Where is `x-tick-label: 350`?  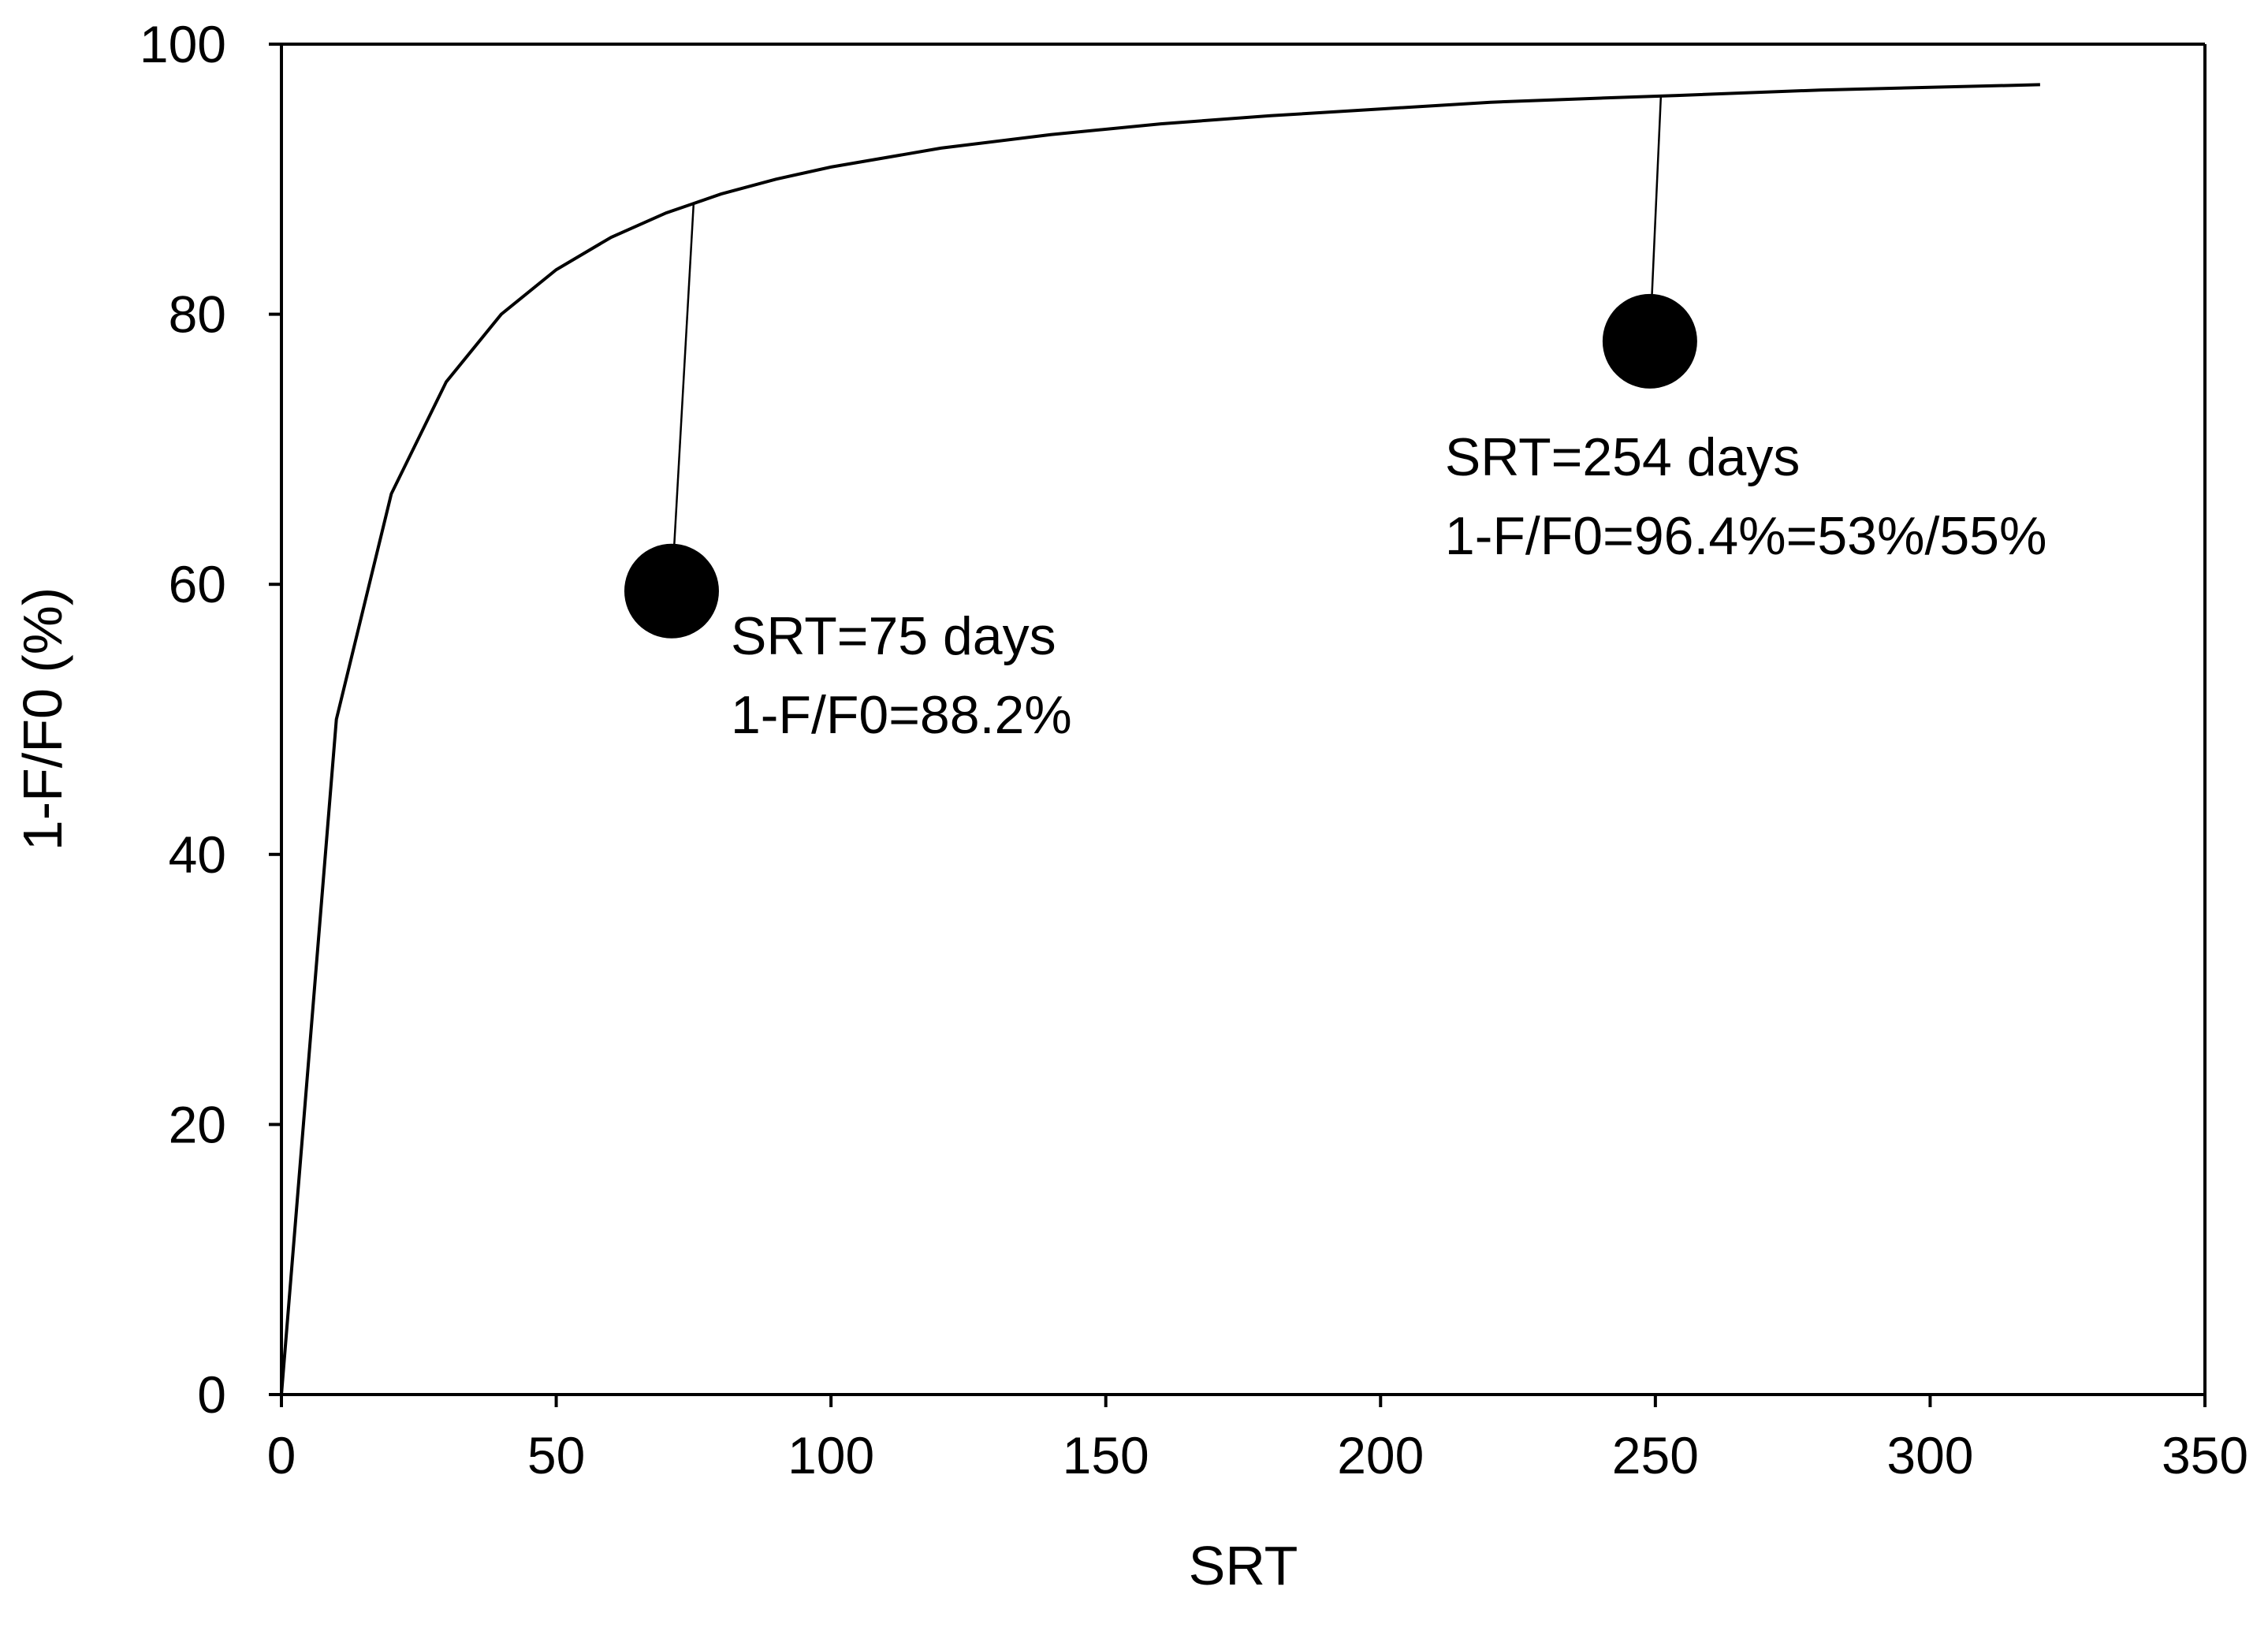 x-tick-label: 350 is located at coordinates (2205, 1455).